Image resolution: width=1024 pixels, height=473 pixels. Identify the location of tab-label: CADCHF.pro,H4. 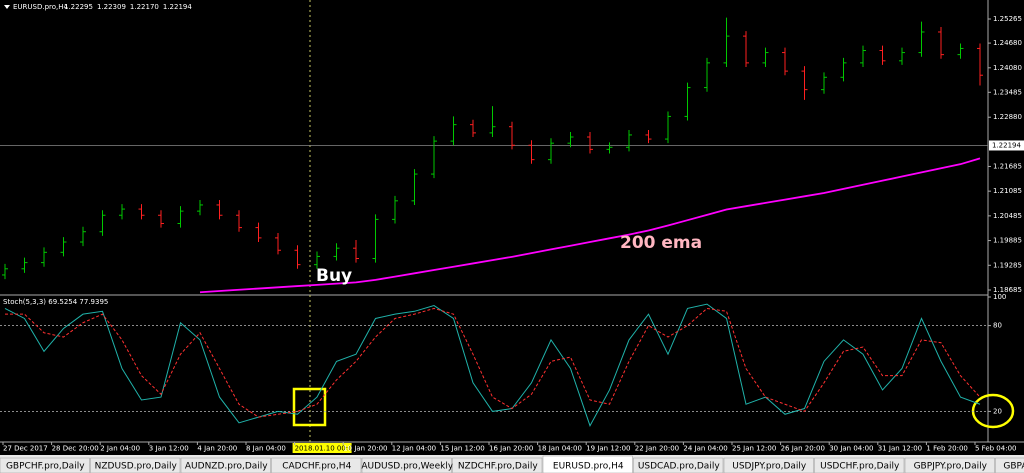
(316, 467).